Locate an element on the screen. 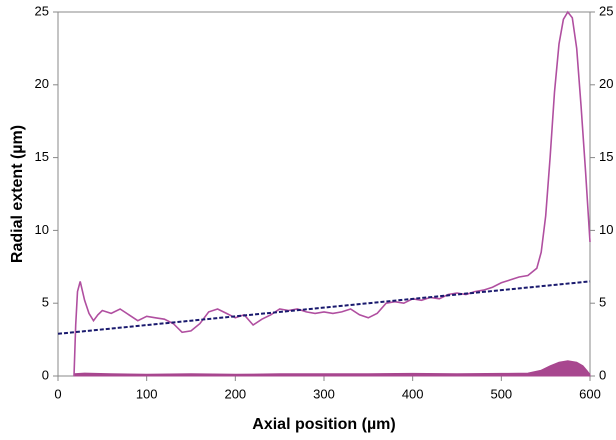  x-axis-title: Axial position (µm) is located at coordinates (323, 424).